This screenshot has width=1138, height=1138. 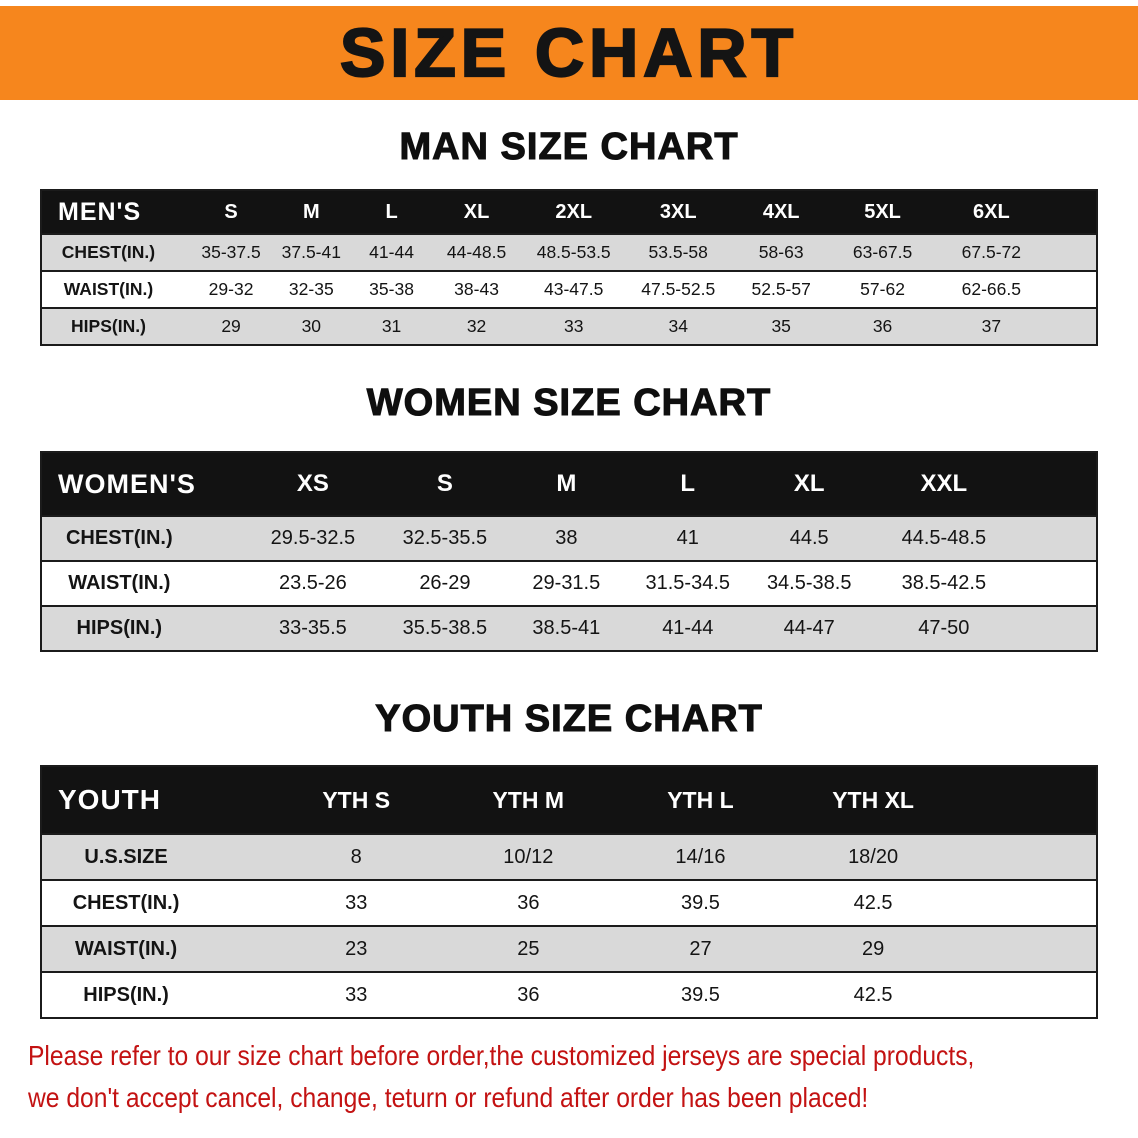 What do you see at coordinates (231, 289) in the screenshot?
I see `size-cell: 29-32` at bounding box center [231, 289].